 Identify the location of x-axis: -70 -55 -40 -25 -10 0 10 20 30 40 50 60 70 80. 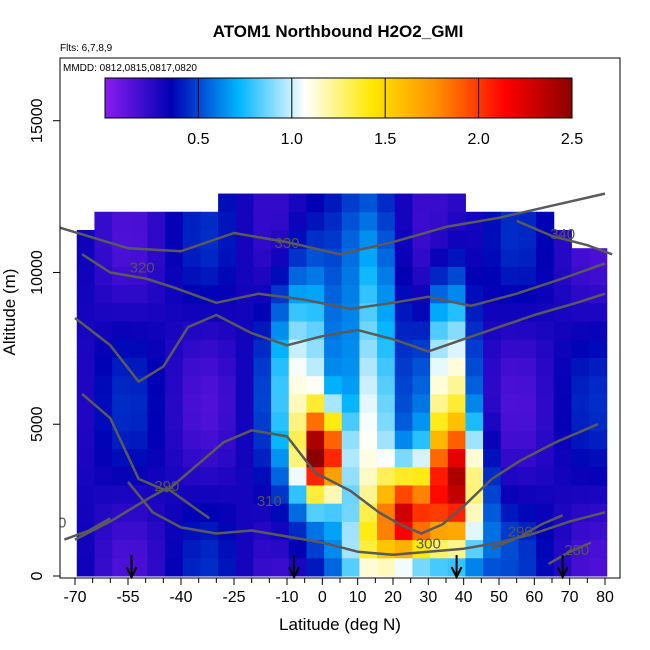
(338, 592).